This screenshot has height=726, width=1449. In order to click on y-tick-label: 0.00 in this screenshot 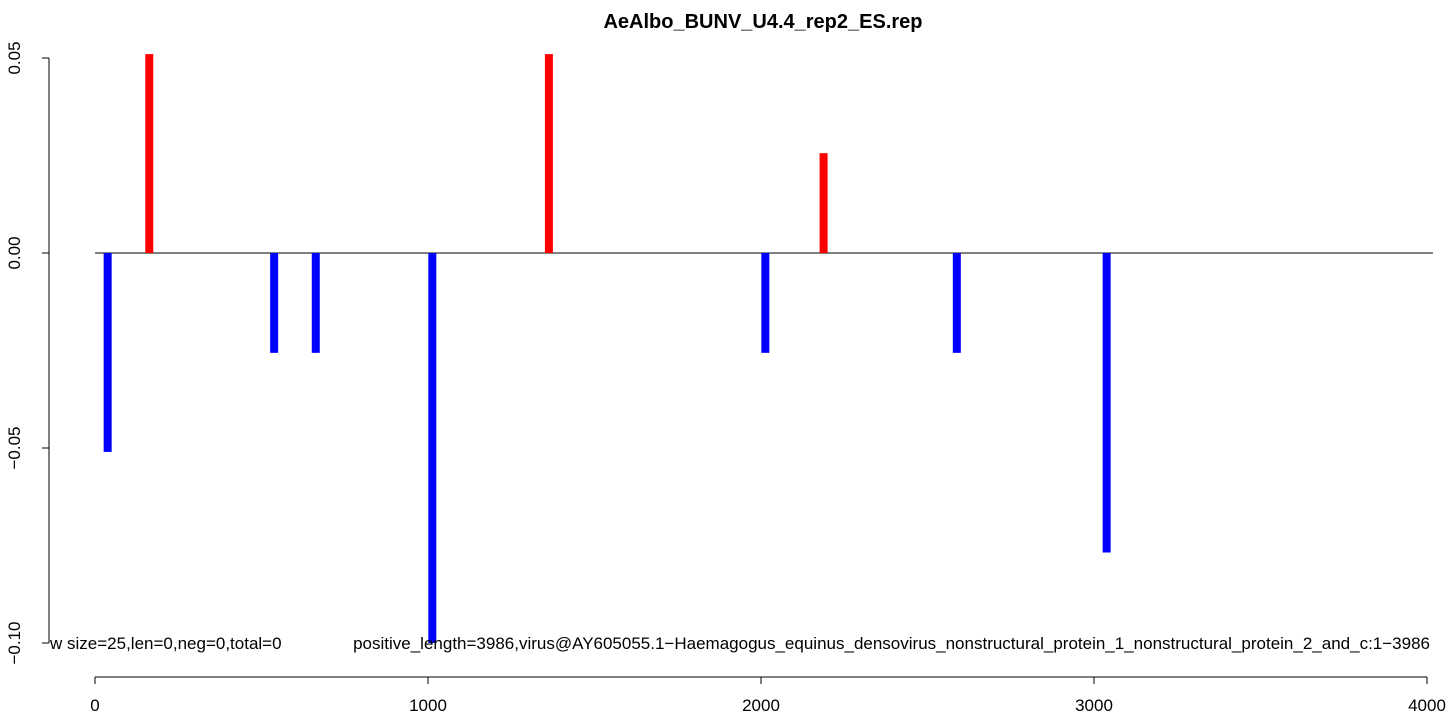, I will do `click(14, 252)`.